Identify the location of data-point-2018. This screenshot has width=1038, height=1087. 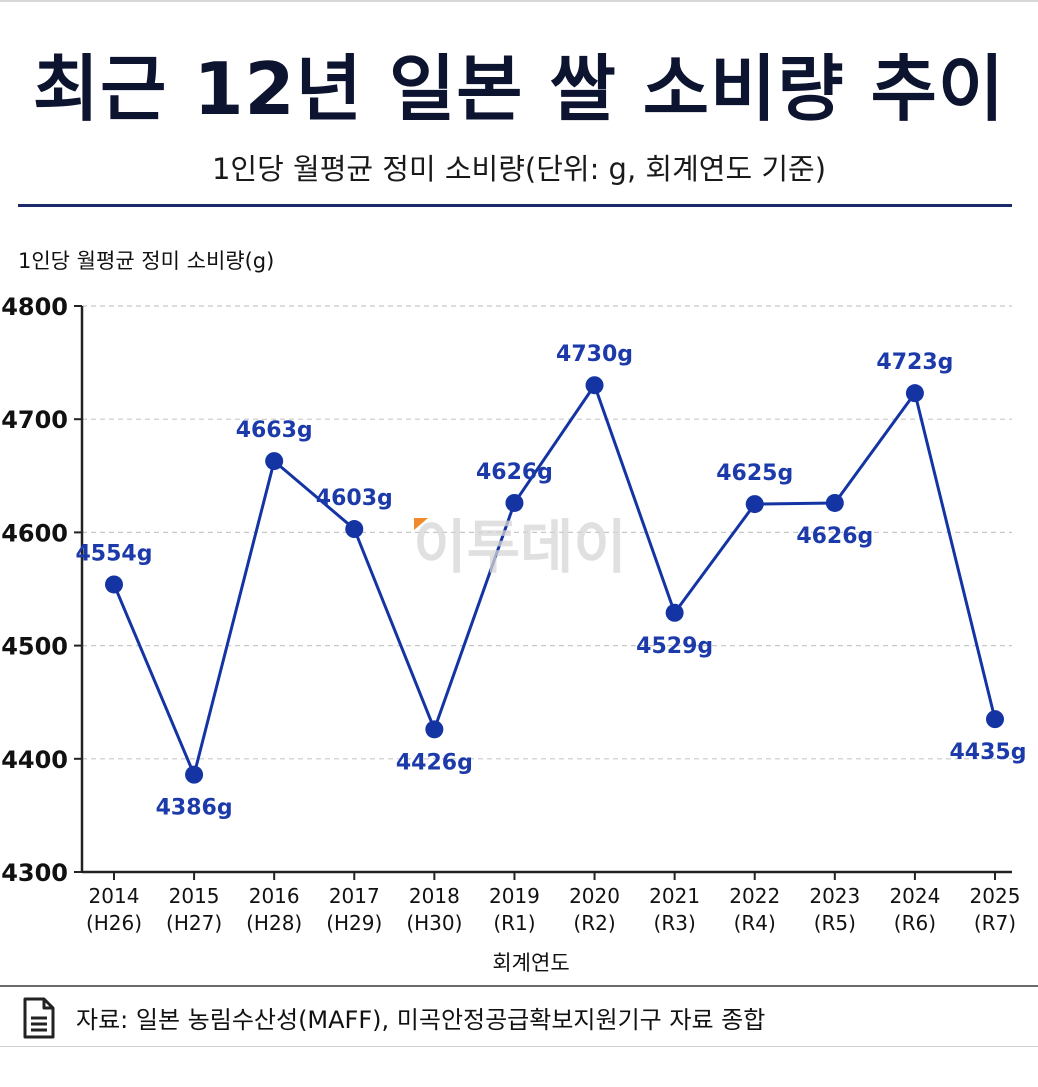
(434, 729).